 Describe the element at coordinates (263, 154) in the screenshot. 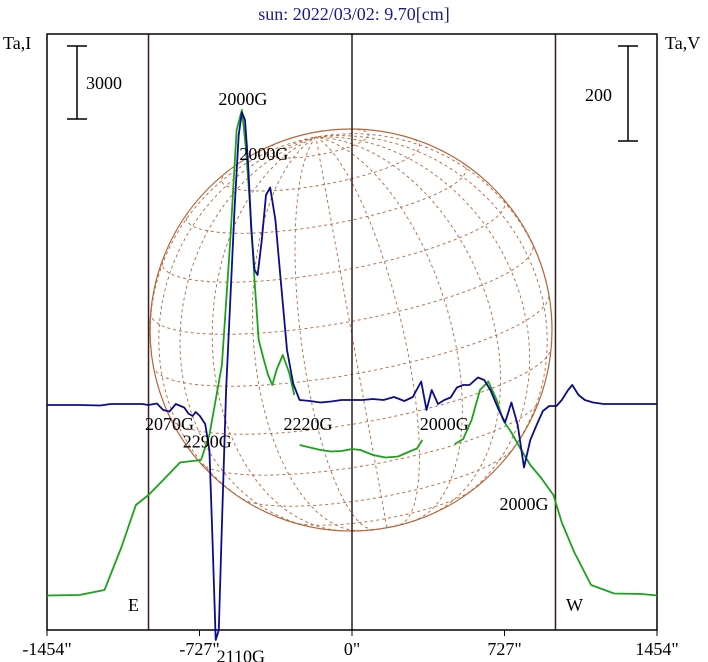

I see `field-annotation-2: 2000G` at that location.